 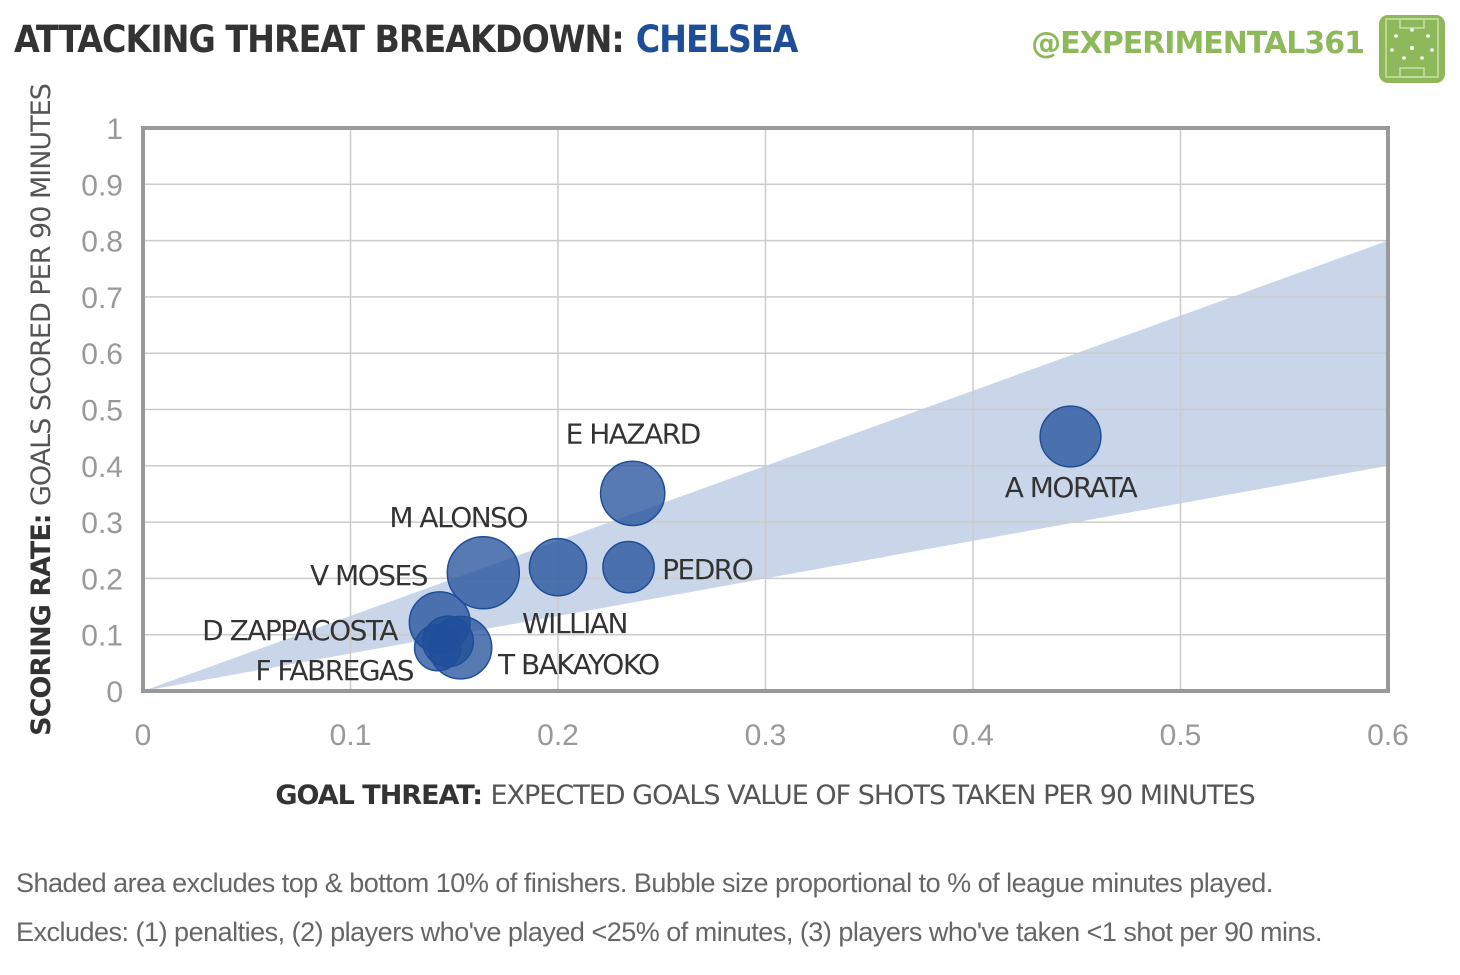 What do you see at coordinates (458, 517) in the screenshot?
I see `bubble-label: M ALONSO` at bounding box center [458, 517].